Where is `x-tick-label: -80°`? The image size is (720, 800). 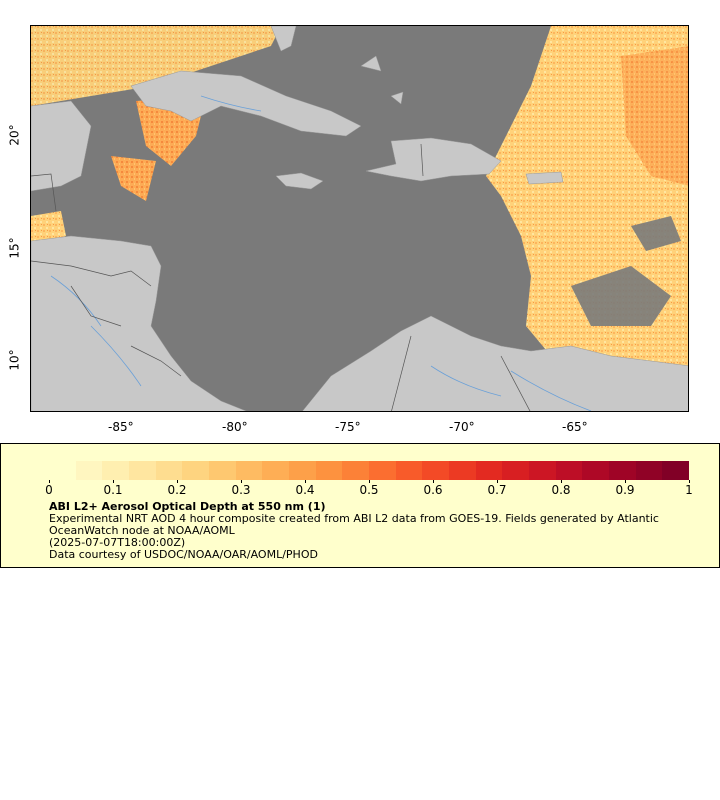
x-tick-label: -80° is located at coordinates (235, 427).